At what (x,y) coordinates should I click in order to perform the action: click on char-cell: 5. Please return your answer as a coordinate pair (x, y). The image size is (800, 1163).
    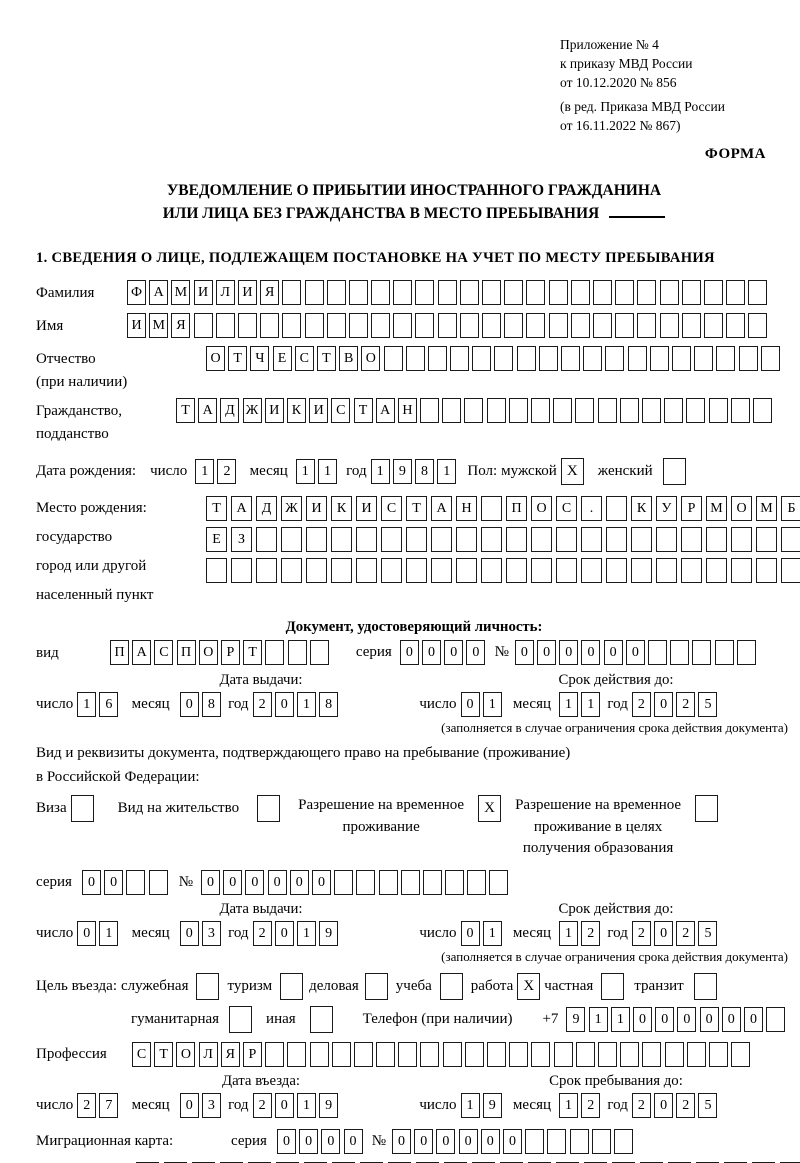
    Looking at the image, I should click on (708, 704).